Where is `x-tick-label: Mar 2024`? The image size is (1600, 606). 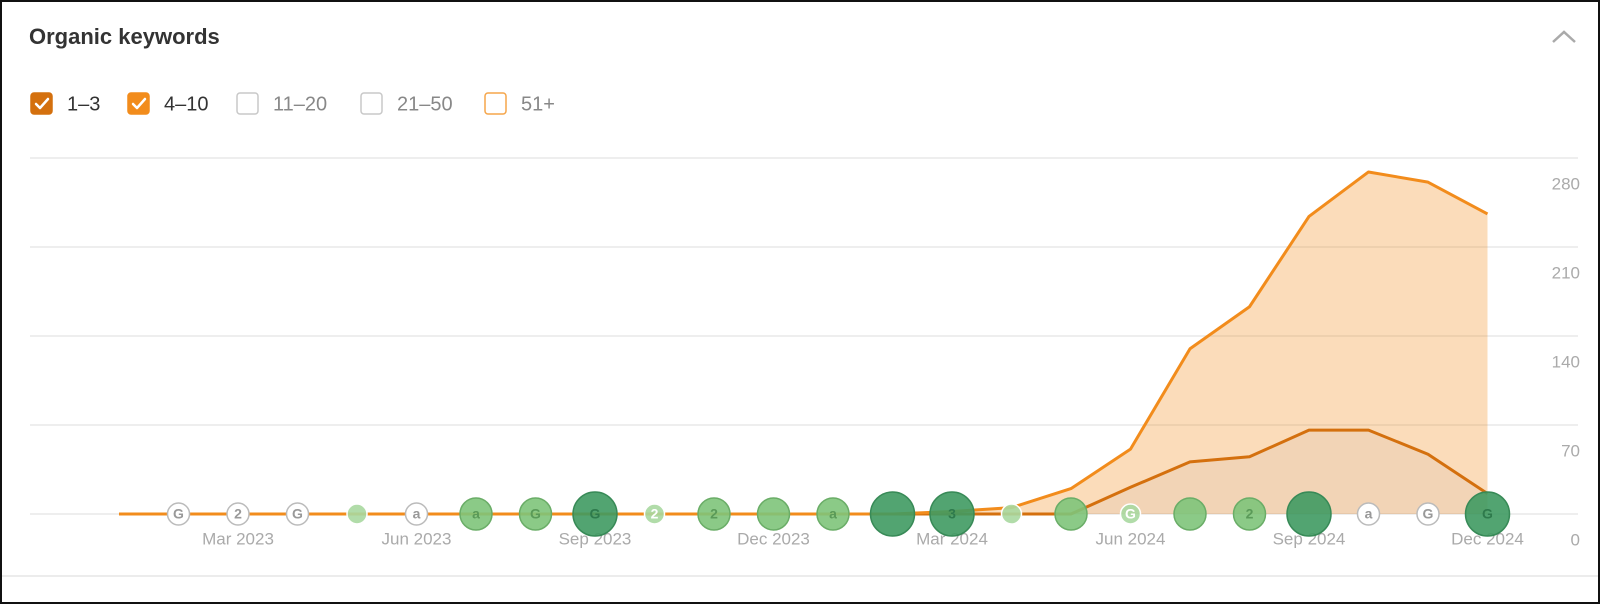
x-tick-label: Mar 2024 is located at coordinates (952, 538).